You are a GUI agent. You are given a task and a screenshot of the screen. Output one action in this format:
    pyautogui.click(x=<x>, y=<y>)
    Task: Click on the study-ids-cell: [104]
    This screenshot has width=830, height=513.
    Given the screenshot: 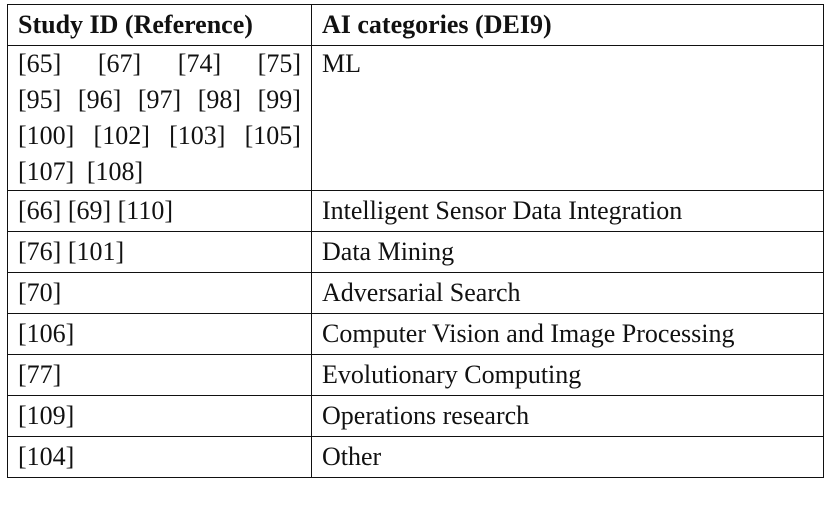 What is the action you would take?
    pyautogui.click(x=159, y=457)
    